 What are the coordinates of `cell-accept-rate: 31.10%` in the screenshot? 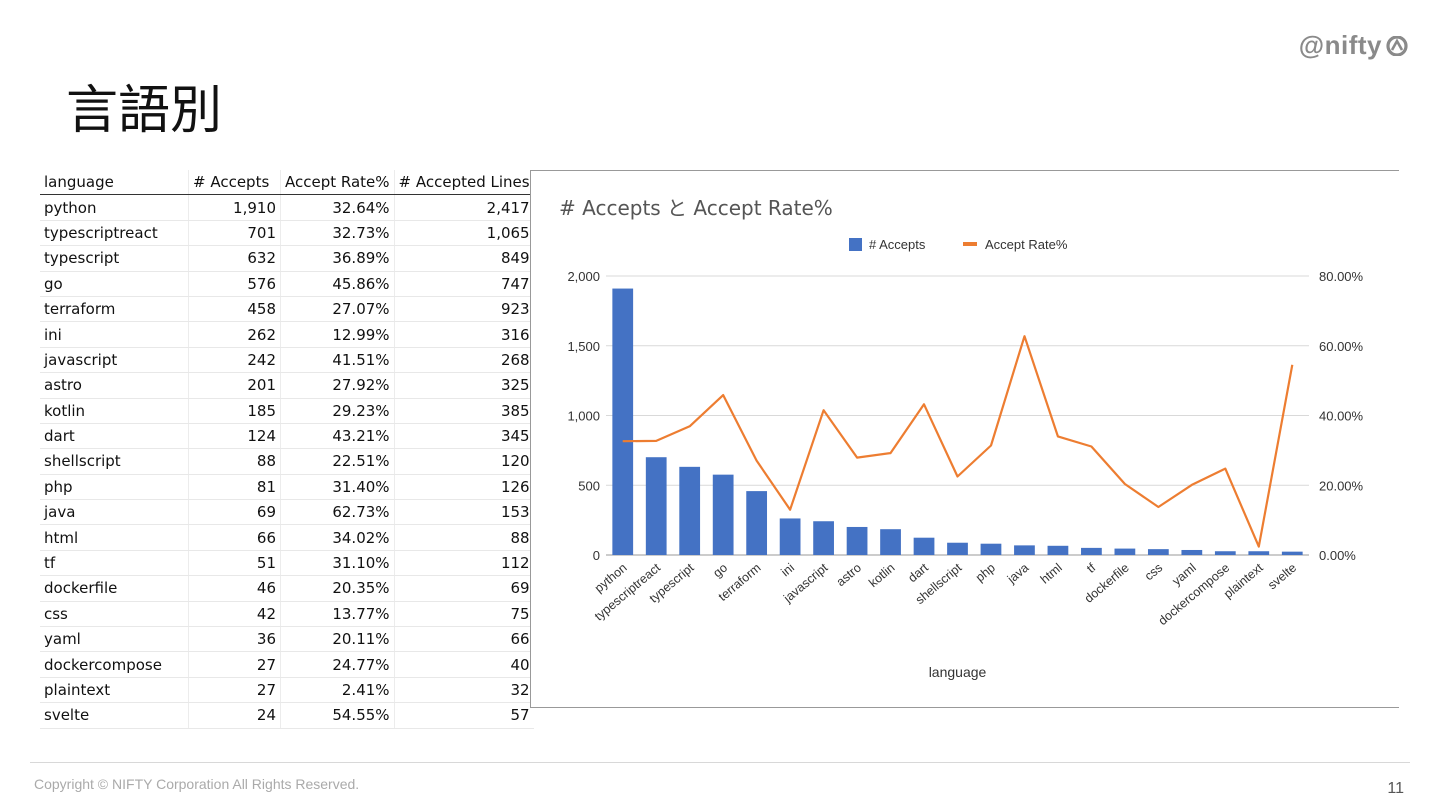 It's located at (337, 563).